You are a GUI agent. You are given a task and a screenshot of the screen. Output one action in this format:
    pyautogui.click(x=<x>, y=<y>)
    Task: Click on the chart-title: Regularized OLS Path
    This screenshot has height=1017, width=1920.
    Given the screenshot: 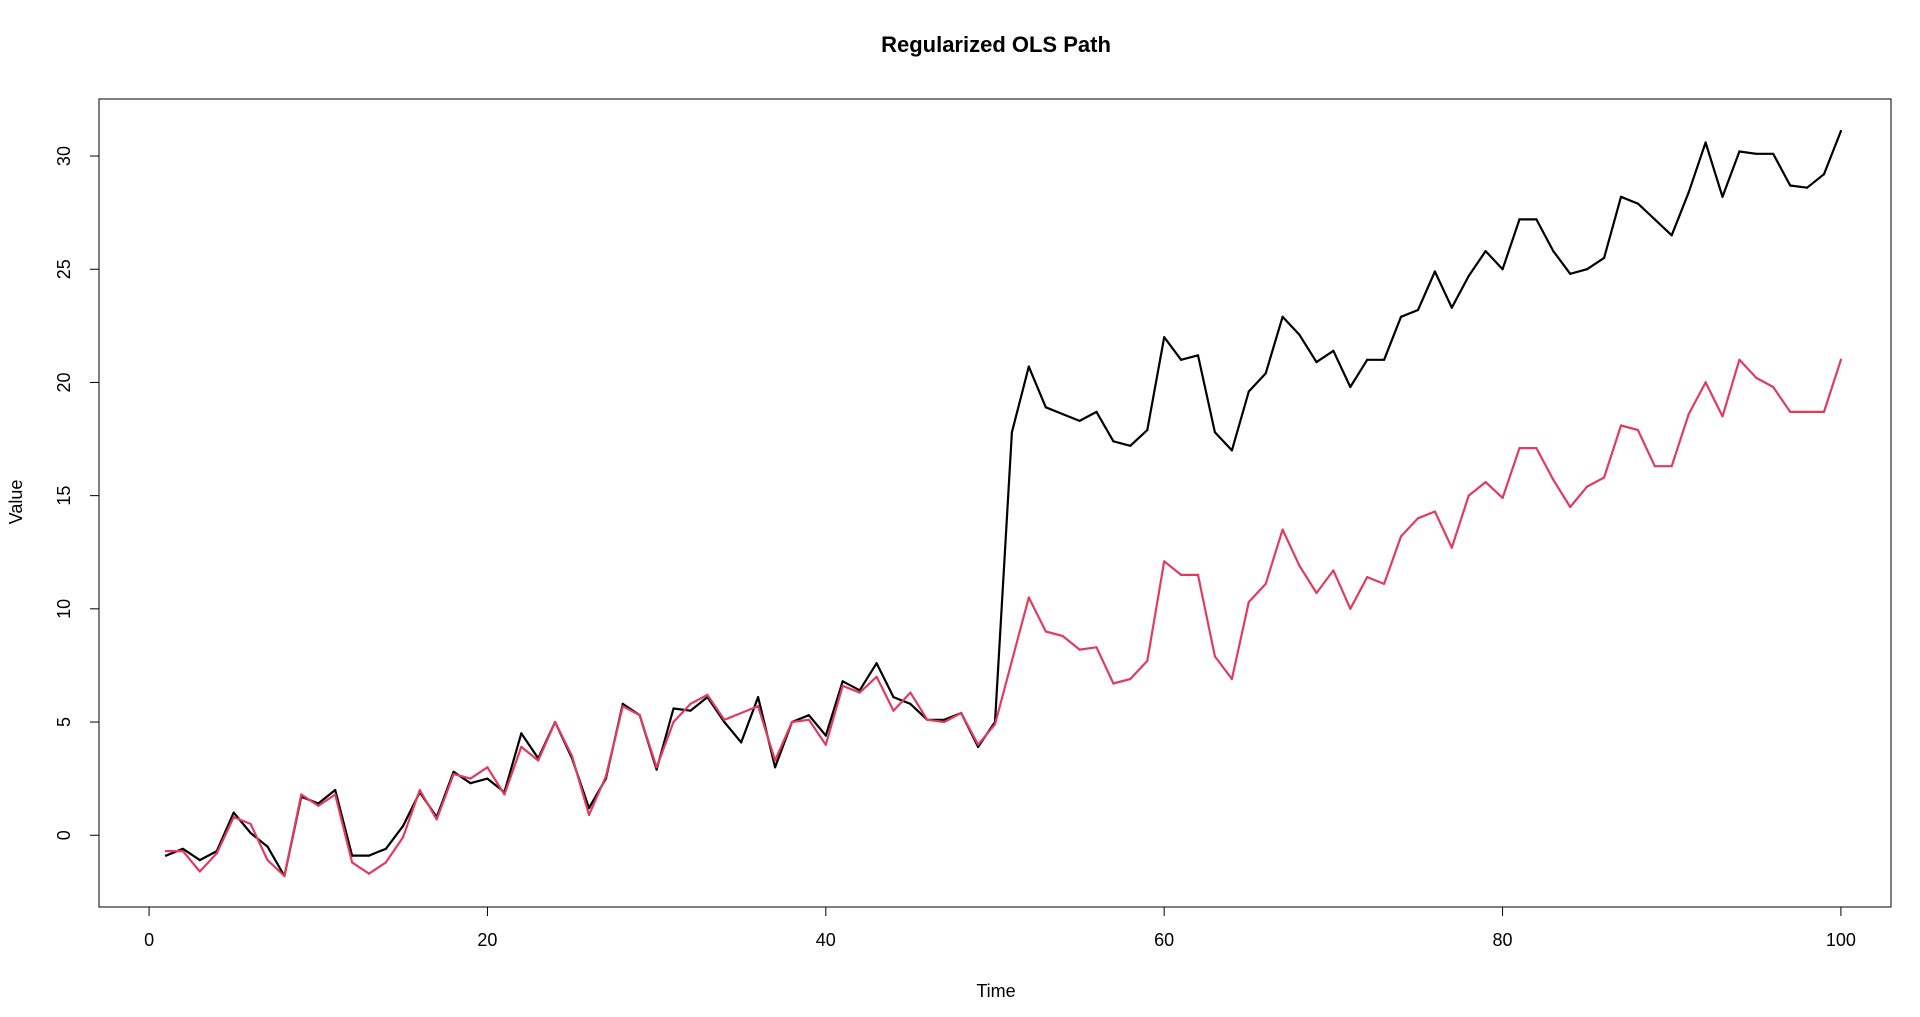 What is the action you would take?
    pyautogui.click(x=996, y=44)
    